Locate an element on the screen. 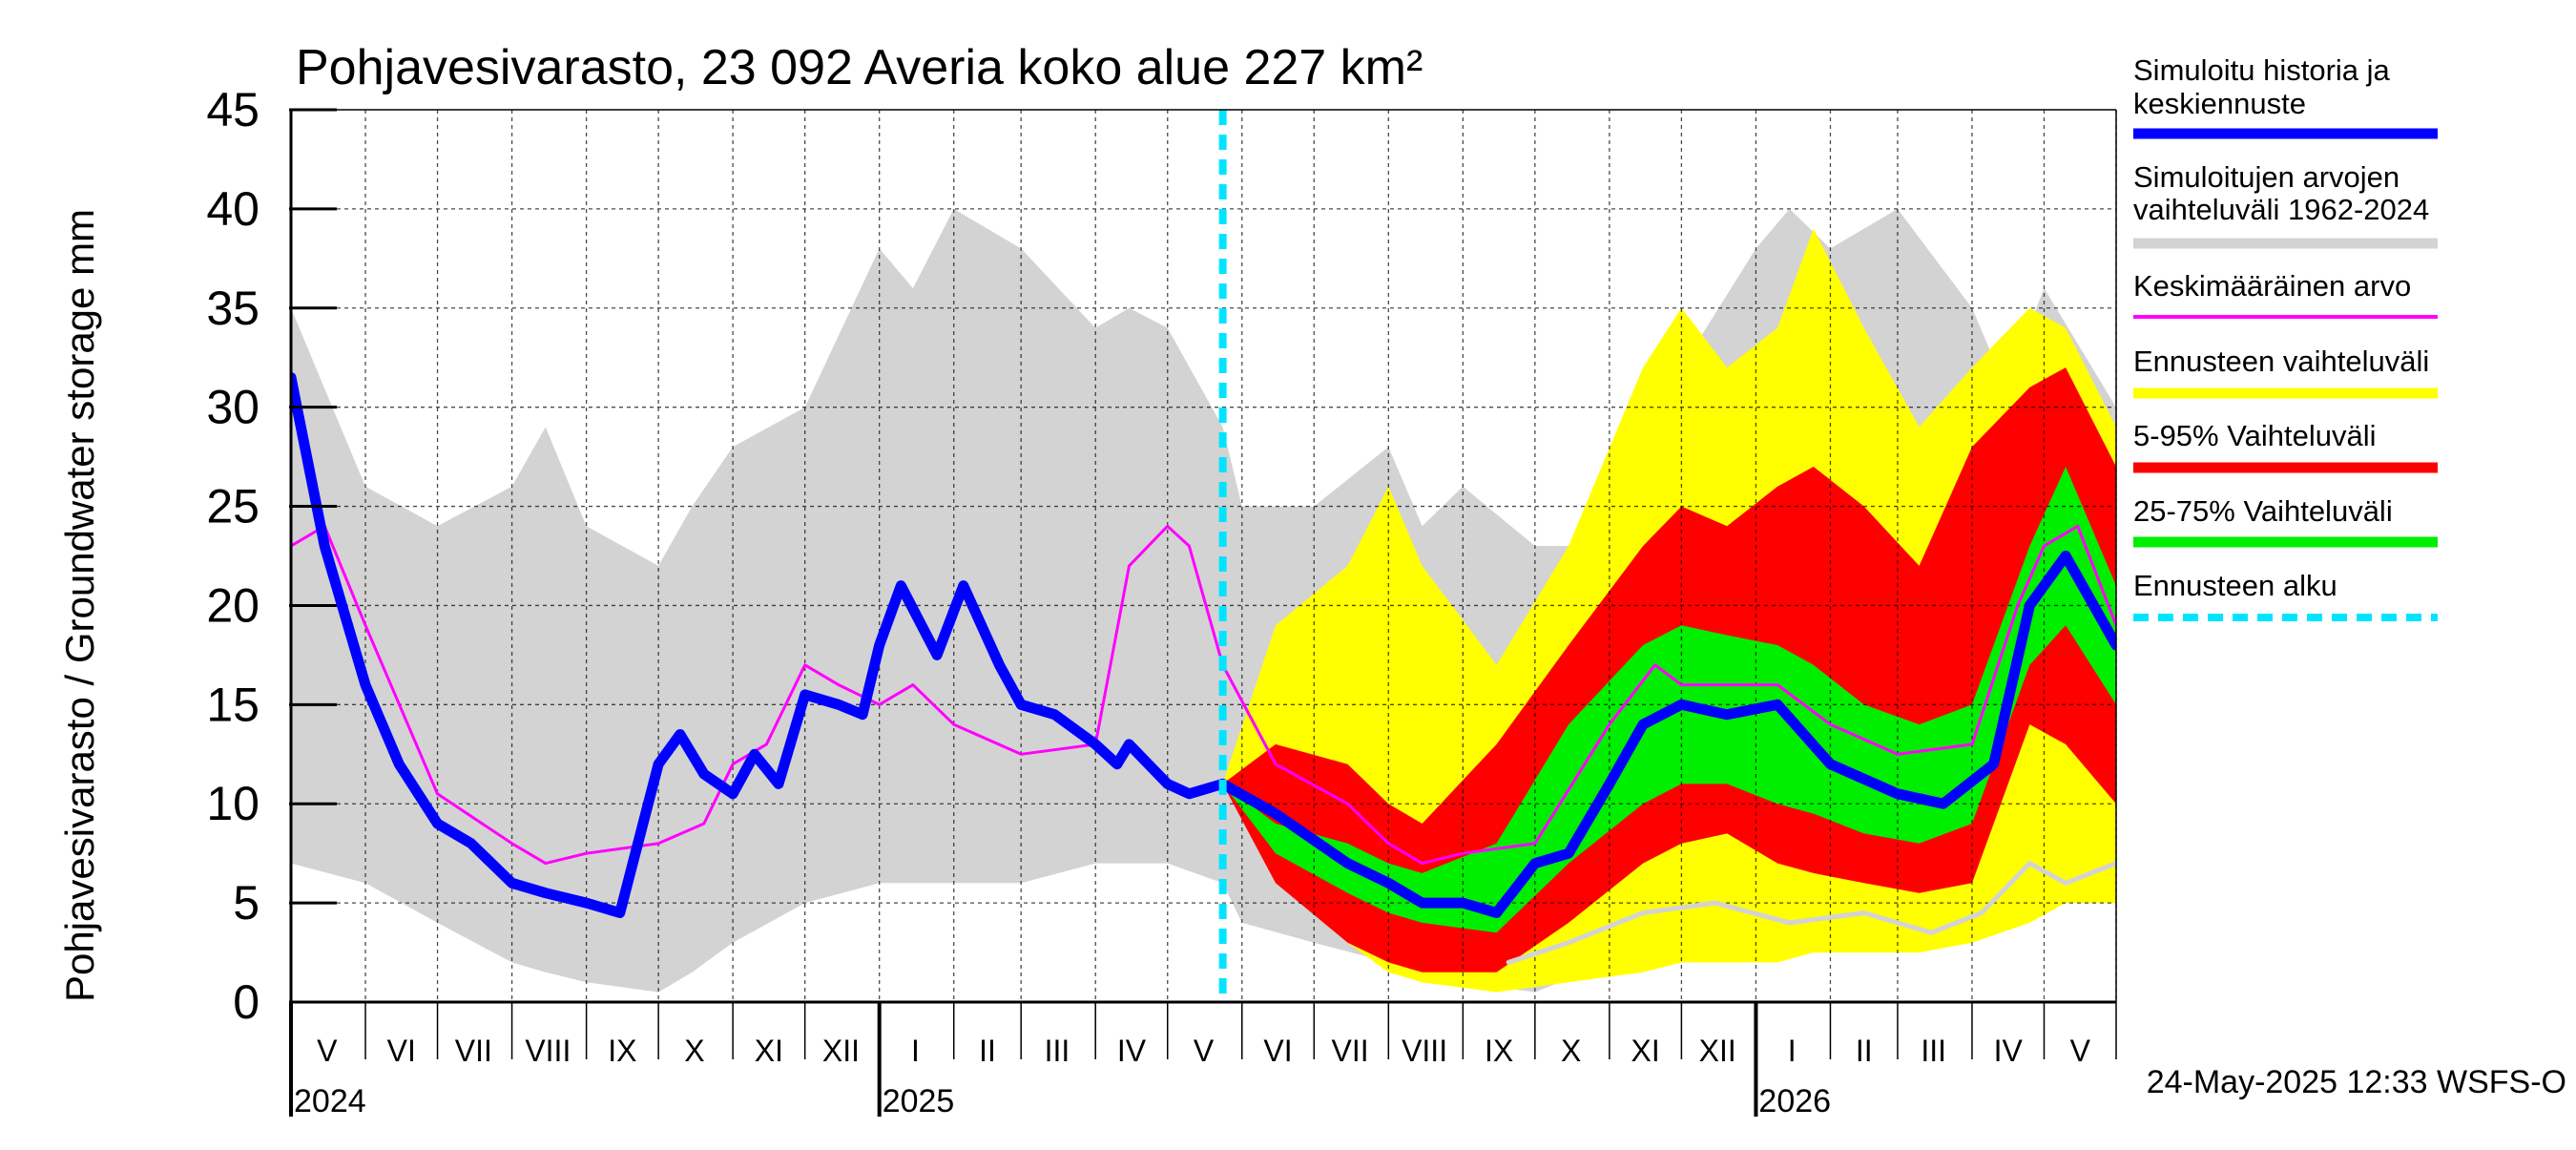 This screenshot has width=2576, height=1150. legend-label: Simuloitu historia ja is located at coordinates (2262, 70).